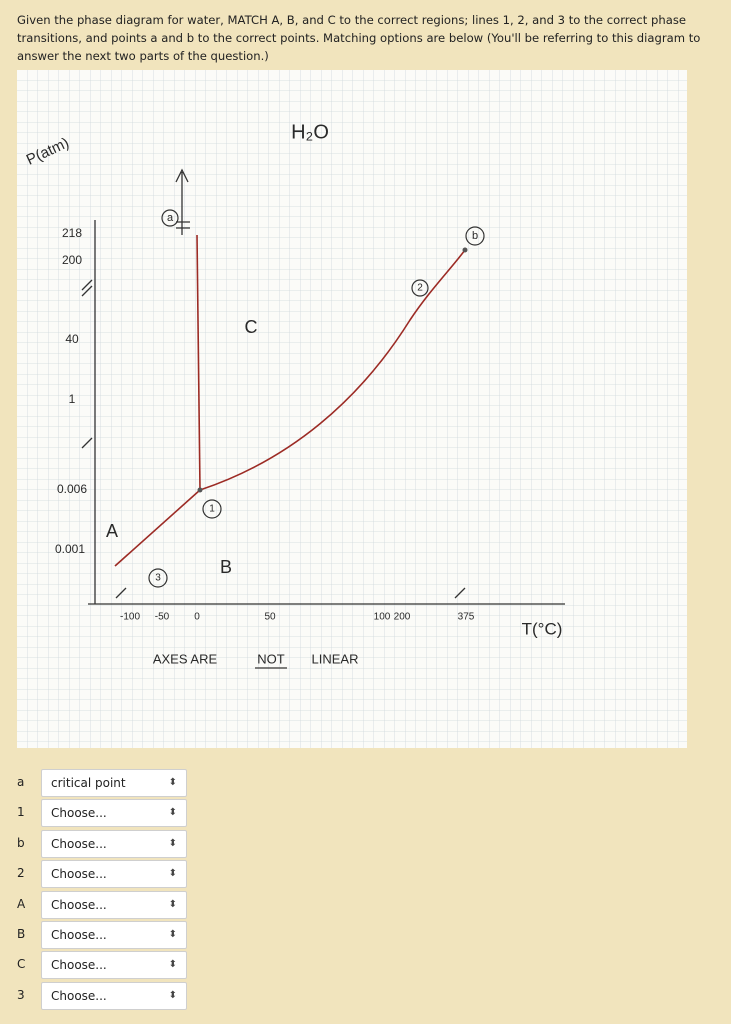 The height and width of the screenshot is (1024, 731). I want to click on x-tick-label: 50, so click(270, 617).